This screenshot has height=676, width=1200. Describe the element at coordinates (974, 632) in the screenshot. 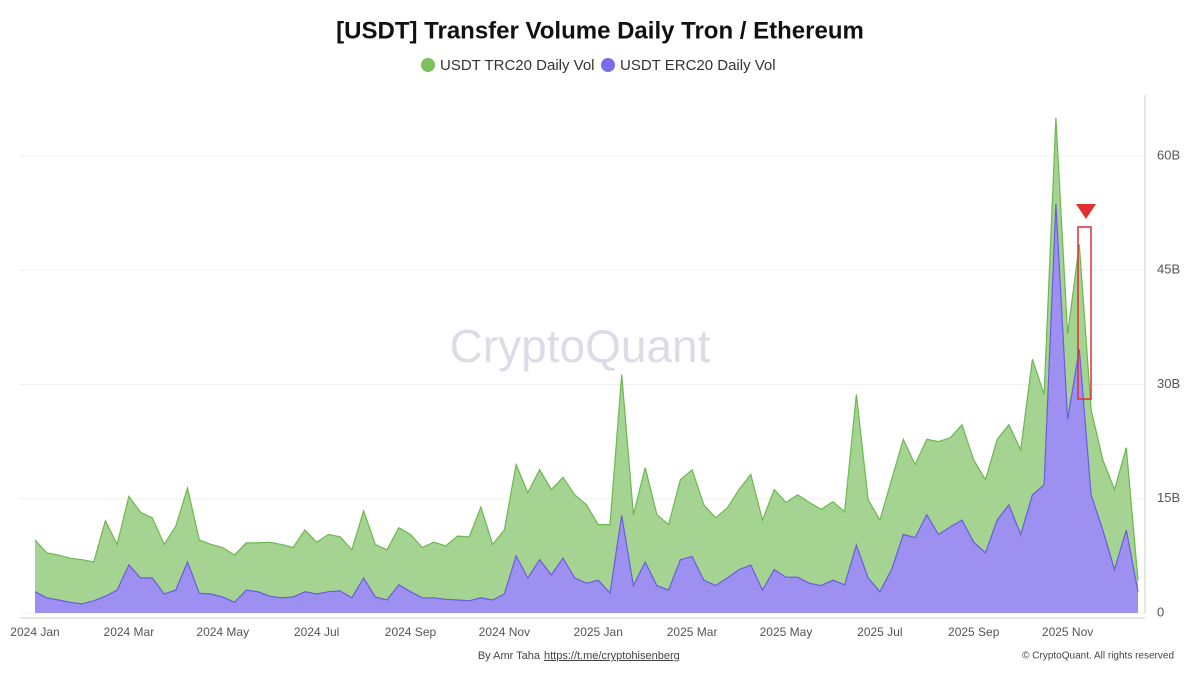

I see `x-tick-label: 2025 Sep` at that location.